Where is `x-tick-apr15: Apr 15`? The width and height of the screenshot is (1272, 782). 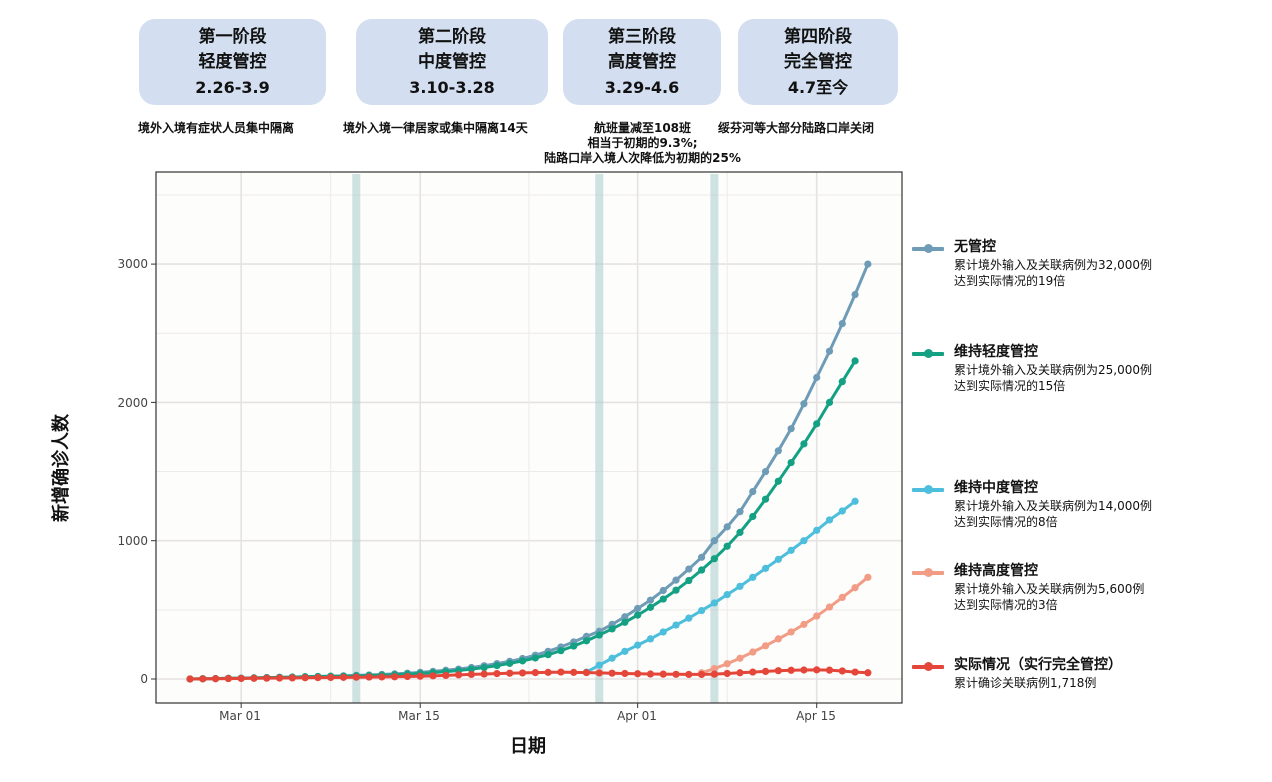 x-tick-apr15: Apr 15 is located at coordinates (816, 716).